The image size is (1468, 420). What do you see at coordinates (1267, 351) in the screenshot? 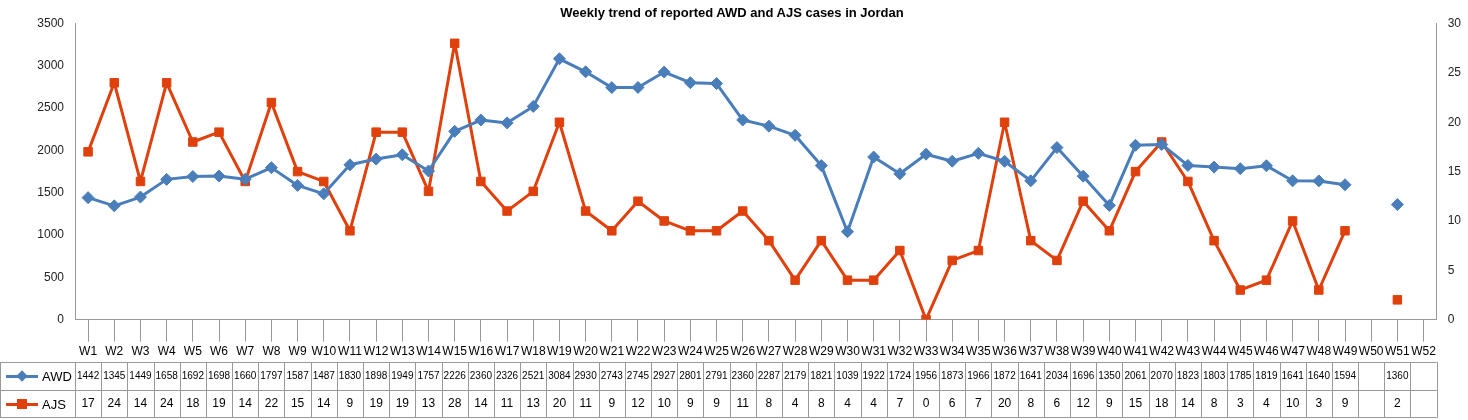
I see `x-tick-label: W46` at bounding box center [1267, 351].